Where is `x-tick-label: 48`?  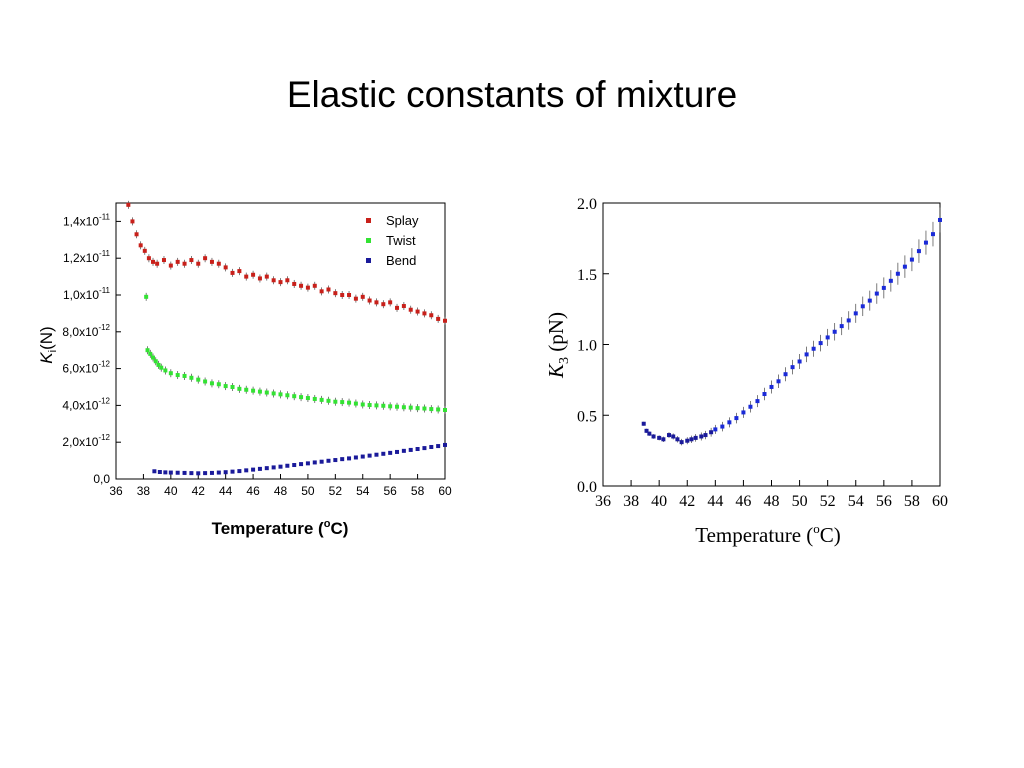 x-tick-label: 48 is located at coordinates (281, 491).